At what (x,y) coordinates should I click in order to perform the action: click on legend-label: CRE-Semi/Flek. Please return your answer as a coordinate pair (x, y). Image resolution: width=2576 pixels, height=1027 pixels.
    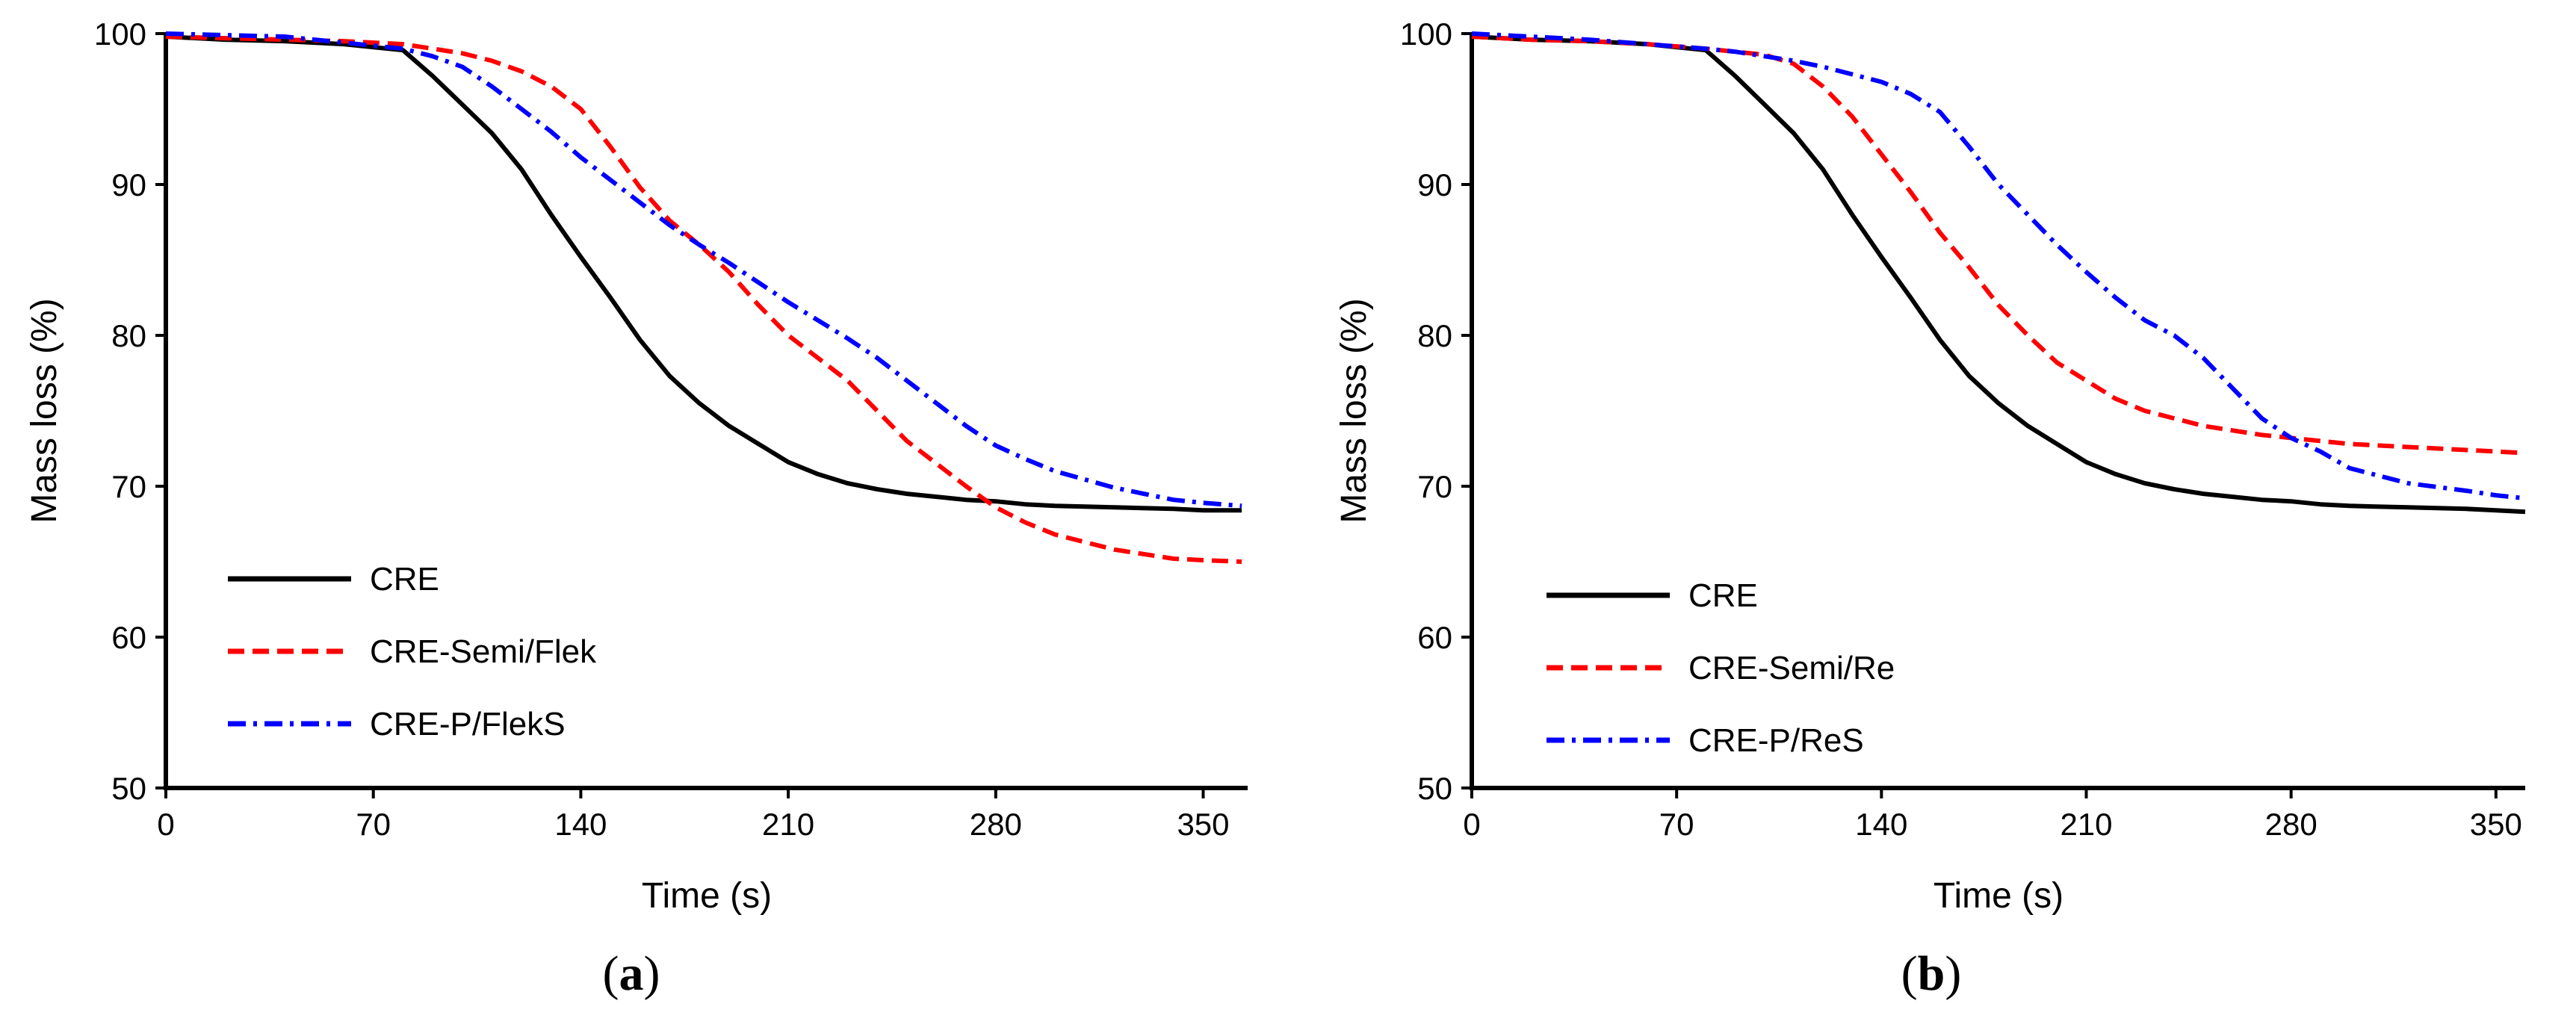
    Looking at the image, I should click on (483, 651).